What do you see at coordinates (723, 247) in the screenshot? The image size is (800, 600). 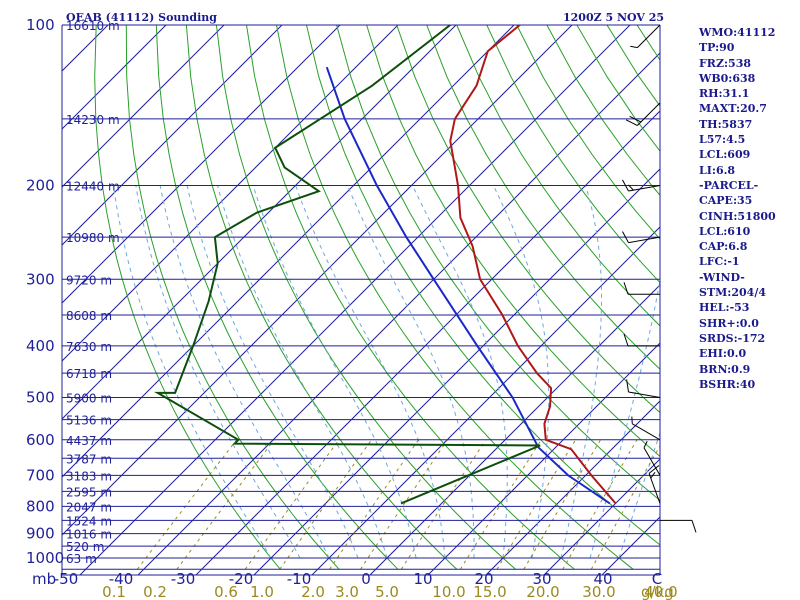 I see `sounding-index: CAP:6.8` at bounding box center [723, 247].